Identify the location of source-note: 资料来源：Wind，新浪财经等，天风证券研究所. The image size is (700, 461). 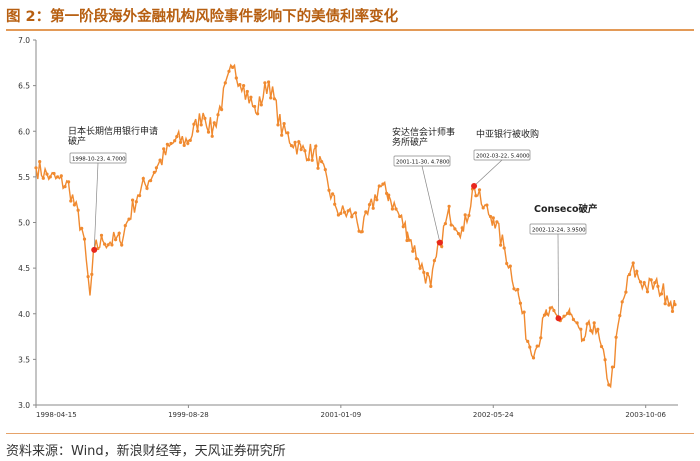
(146, 451).